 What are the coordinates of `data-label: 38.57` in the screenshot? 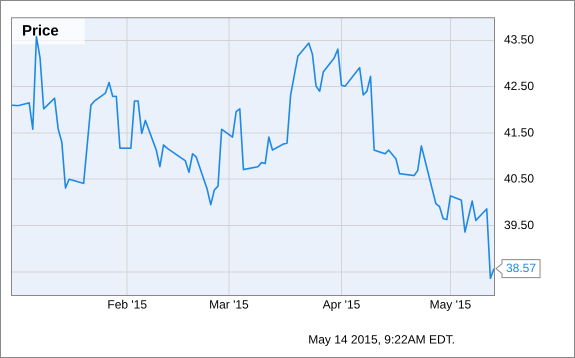 It's located at (521, 267).